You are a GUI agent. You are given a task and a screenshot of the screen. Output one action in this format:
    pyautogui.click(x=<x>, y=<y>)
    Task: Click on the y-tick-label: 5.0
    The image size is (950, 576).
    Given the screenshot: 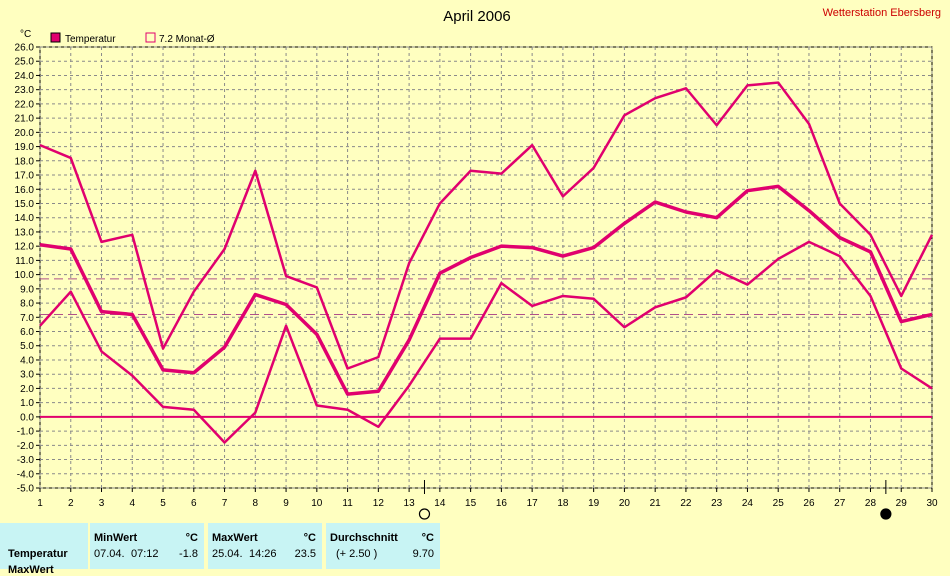 What is the action you would take?
    pyautogui.click(x=27, y=346)
    